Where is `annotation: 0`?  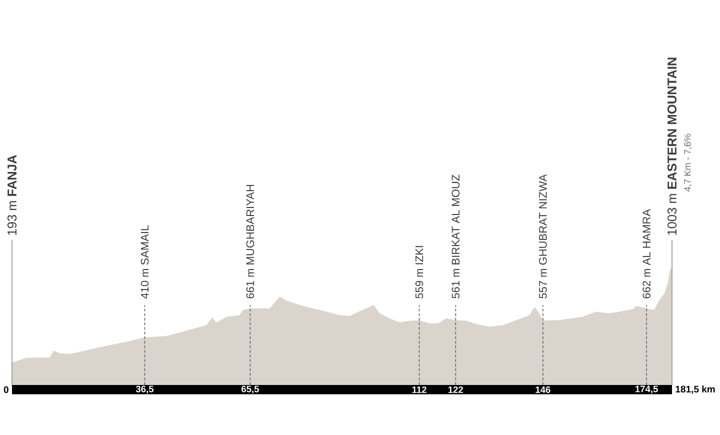 annotation: 0 is located at coordinates (6, 390).